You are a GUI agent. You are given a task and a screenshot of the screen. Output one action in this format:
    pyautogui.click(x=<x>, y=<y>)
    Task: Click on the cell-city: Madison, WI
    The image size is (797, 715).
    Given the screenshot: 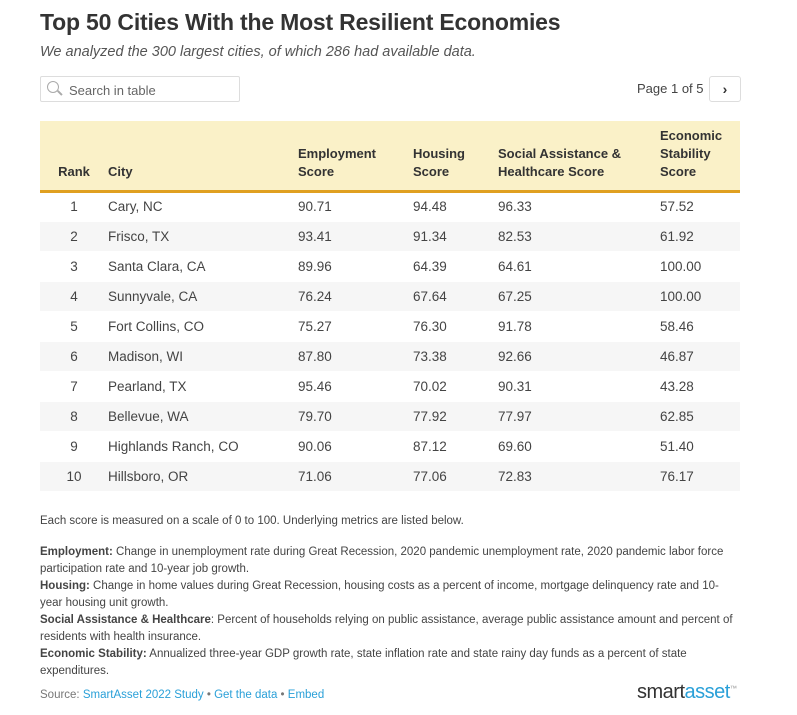 What is the action you would take?
    pyautogui.click(x=203, y=356)
    